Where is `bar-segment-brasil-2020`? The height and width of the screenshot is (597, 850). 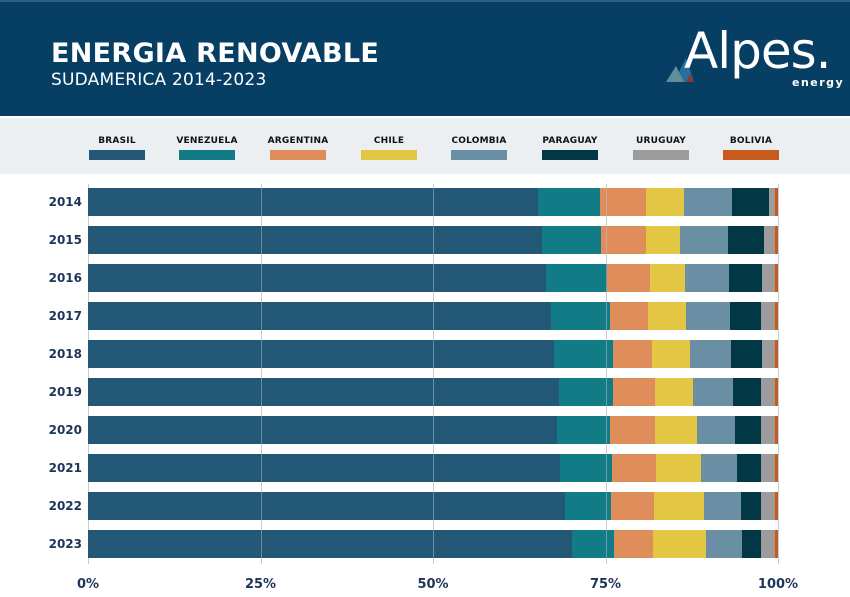 bar-segment-brasil-2020 is located at coordinates (323, 430).